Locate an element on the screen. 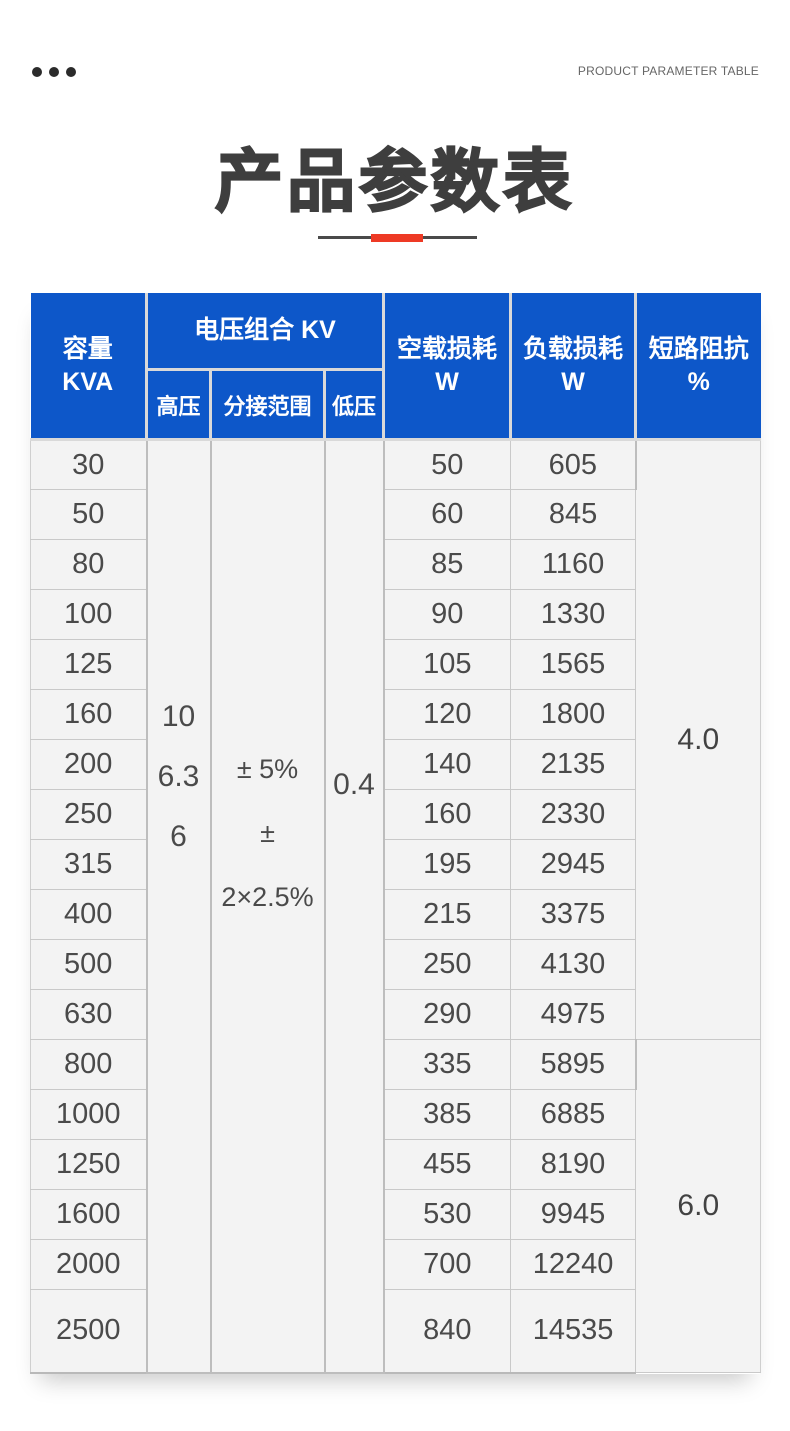 Image resolution: width=790 pixels, height=1431 pixels. cell-no-load-loss: 140 is located at coordinates (447, 764).